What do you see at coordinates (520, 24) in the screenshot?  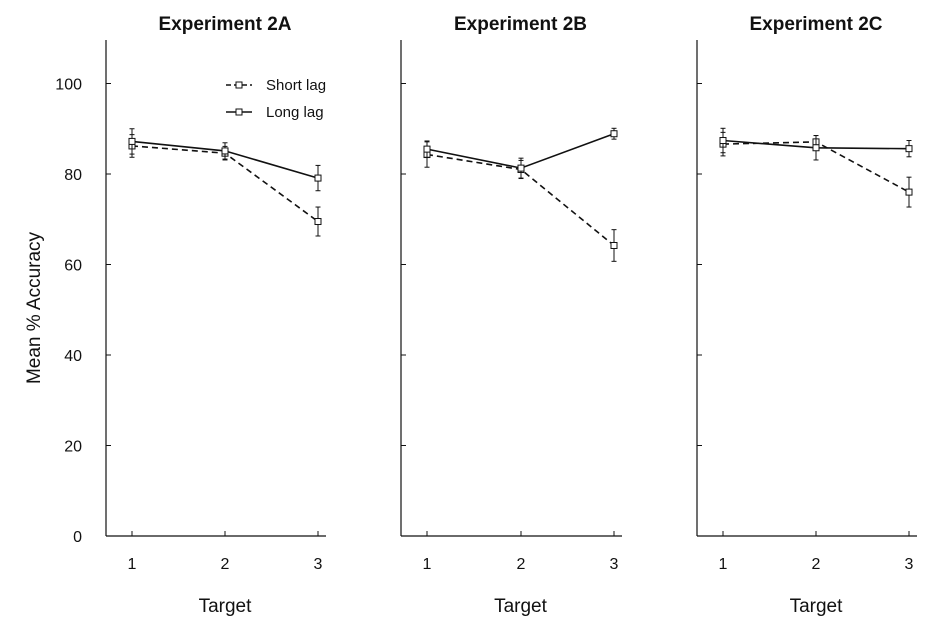 I see `panel-title: Experiment 2B` at bounding box center [520, 24].